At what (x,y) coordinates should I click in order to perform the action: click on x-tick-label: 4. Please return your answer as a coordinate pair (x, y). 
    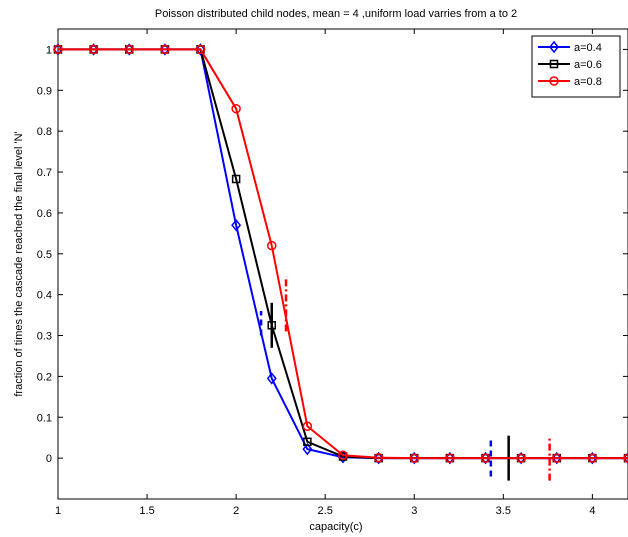
    Looking at the image, I should click on (592, 511).